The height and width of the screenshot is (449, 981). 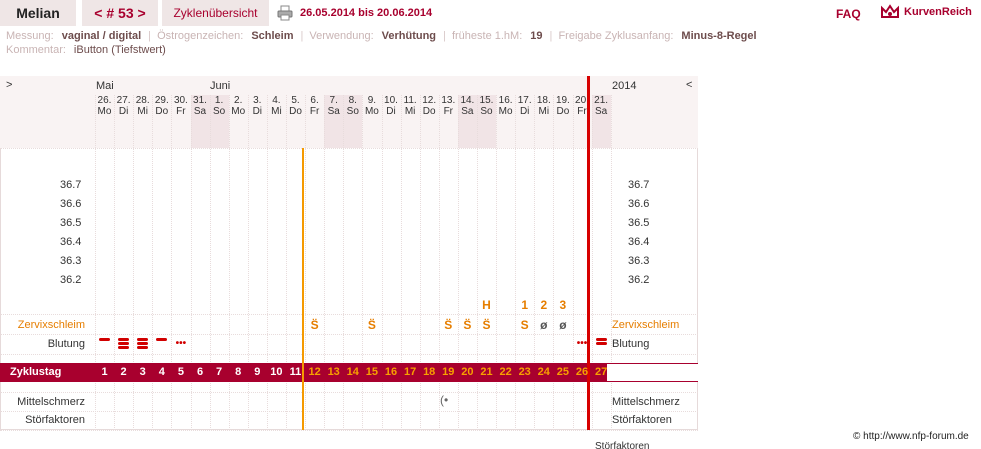 What do you see at coordinates (276, 372) in the screenshot?
I see `cycle-day-cell: 10` at bounding box center [276, 372].